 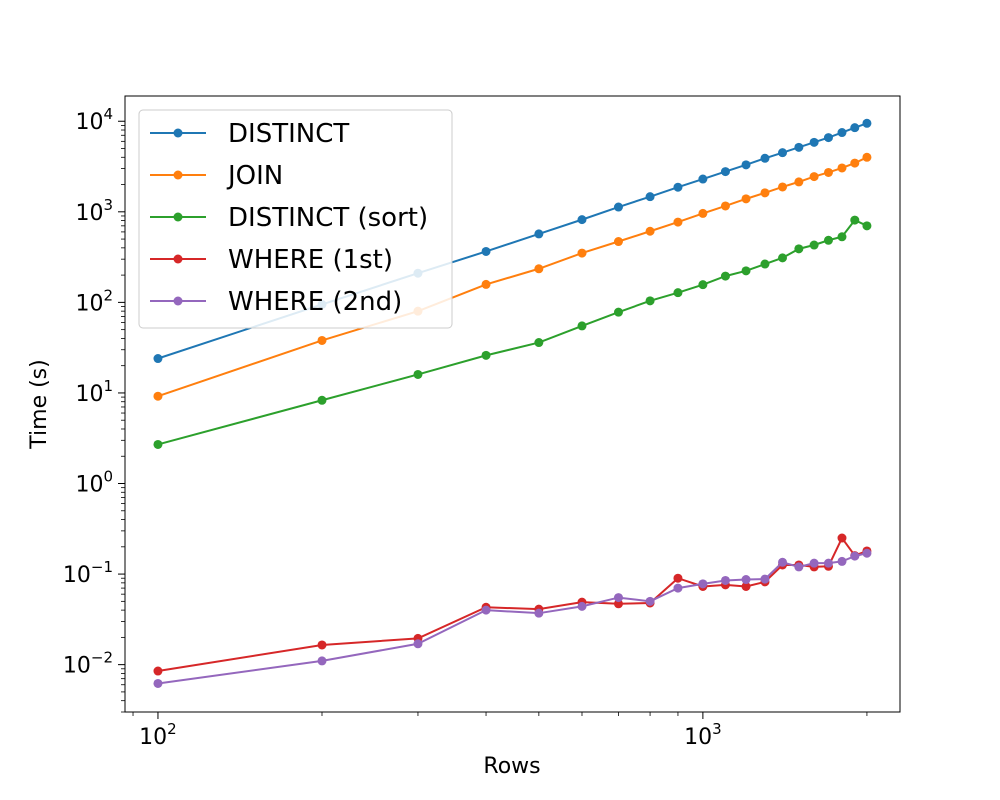 I want to click on legend-label-0: DISTINCT, so click(x=288, y=134).